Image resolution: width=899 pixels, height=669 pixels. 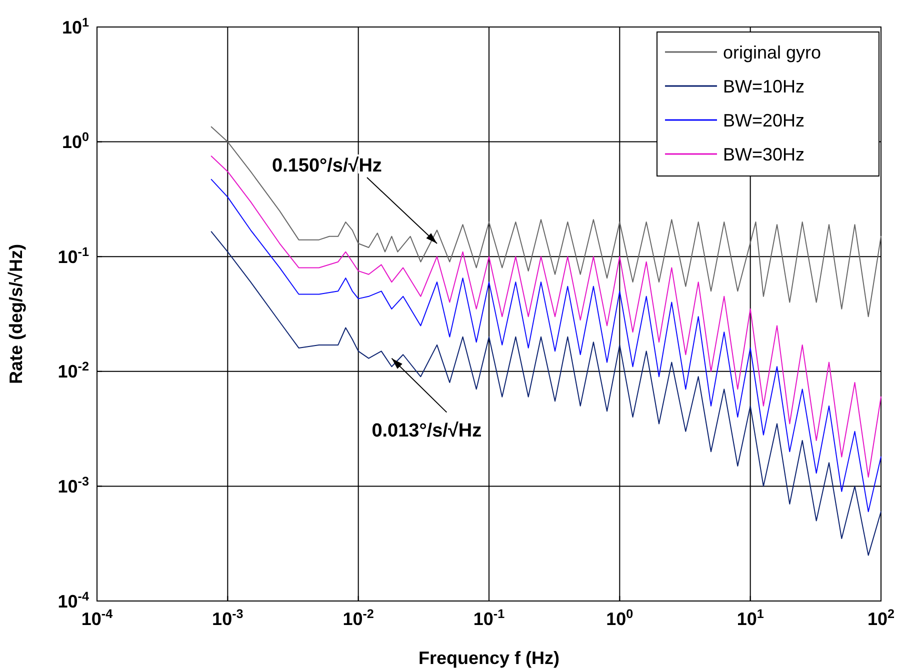 I want to click on y-tick-label: 10$^{-1}$, so click(x=73, y=255).